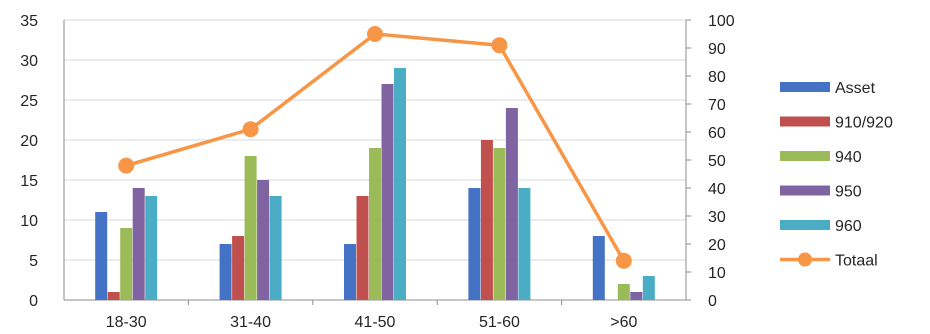  What do you see at coordinates (721, 21) in the screenshot?
I see `y-right-tick-label: 100` at bounding box center [721, 21].